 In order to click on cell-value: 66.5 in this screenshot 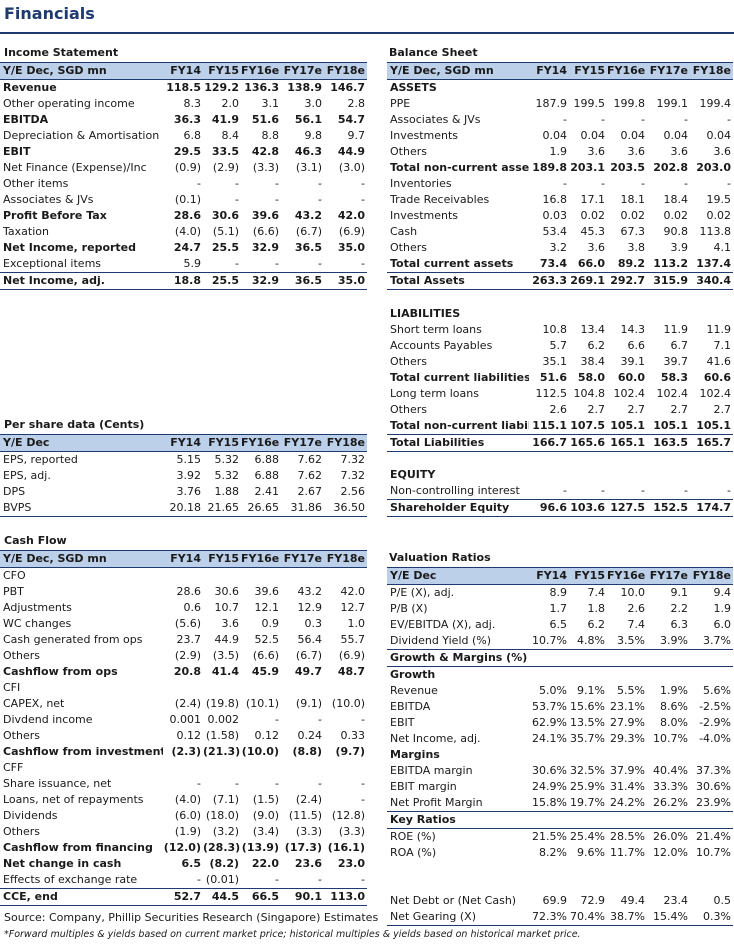, I will do `click(261, 897)`.